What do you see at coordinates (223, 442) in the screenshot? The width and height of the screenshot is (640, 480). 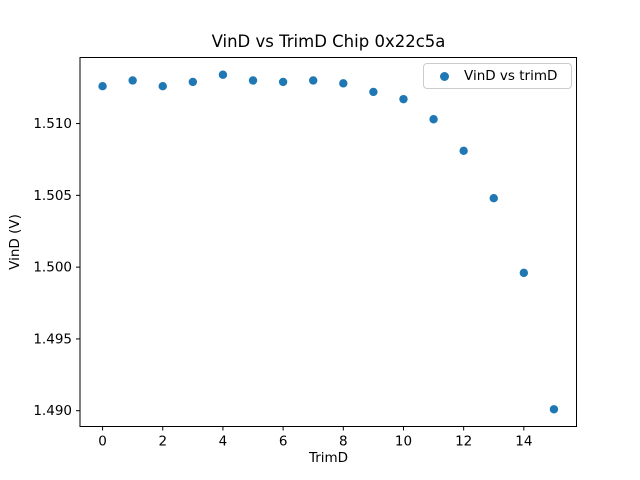 I see `x-tick-label: 4` at bounding box center [223, 442].